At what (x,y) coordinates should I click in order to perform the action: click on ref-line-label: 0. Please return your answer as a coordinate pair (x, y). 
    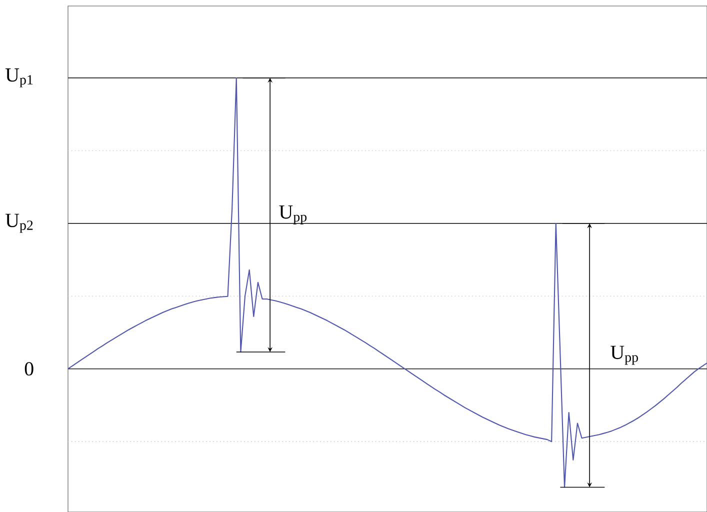
    Looking at the image, I should click on (29, 369).